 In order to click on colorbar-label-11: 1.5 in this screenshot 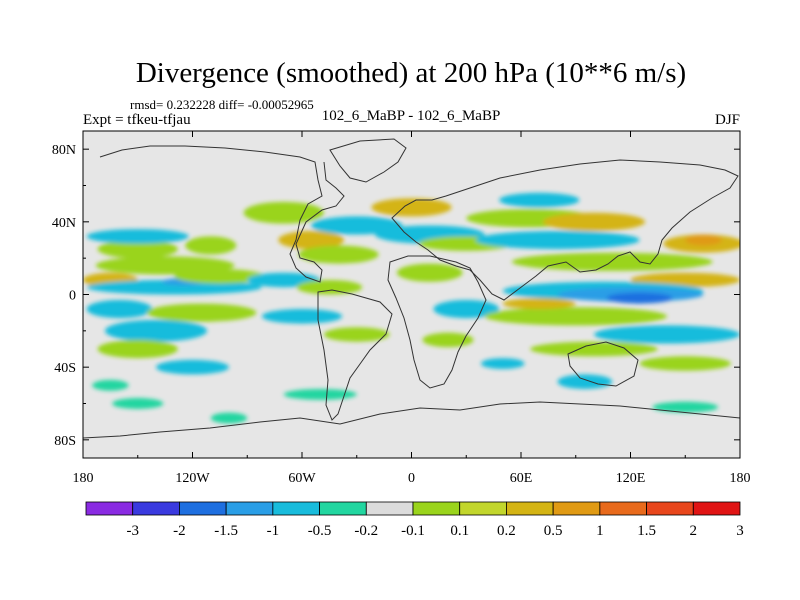, I will do `click(646, 531)`.